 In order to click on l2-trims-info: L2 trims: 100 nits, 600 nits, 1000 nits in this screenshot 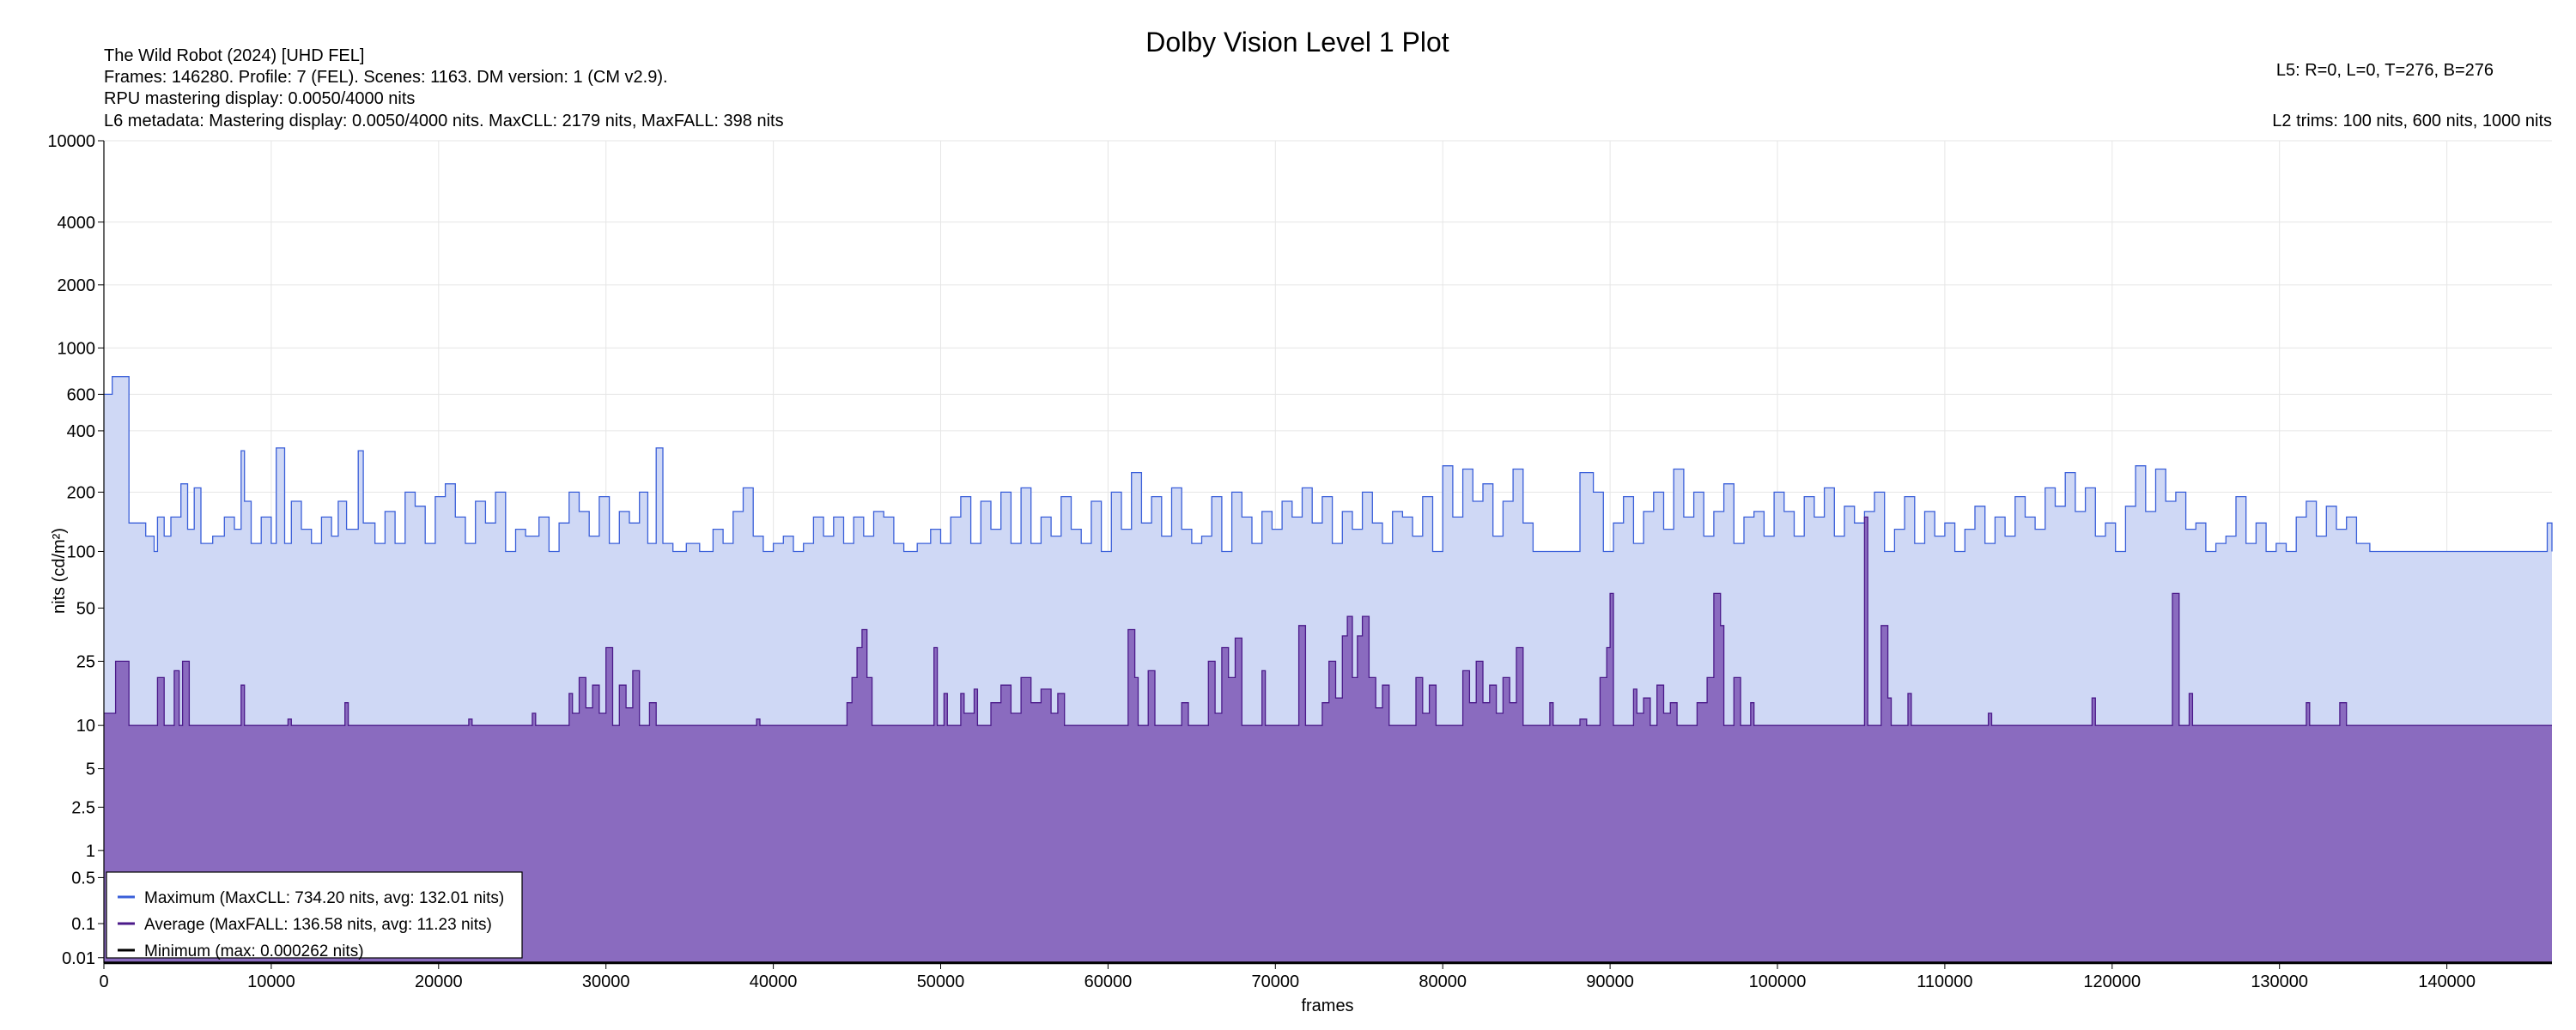, I will do `click(2412, 121)`.